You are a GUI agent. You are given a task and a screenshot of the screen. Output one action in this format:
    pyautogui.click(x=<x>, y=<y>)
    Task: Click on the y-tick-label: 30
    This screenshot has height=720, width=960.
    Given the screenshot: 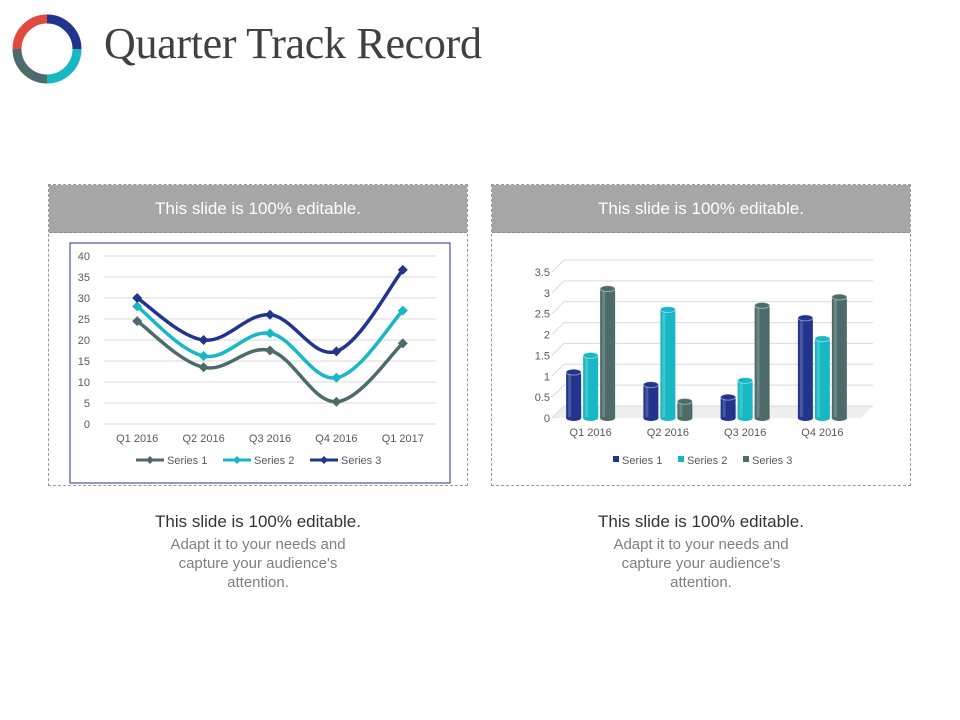 What is the action you would take?
    pyautogui.click(x=84, y=299)
    